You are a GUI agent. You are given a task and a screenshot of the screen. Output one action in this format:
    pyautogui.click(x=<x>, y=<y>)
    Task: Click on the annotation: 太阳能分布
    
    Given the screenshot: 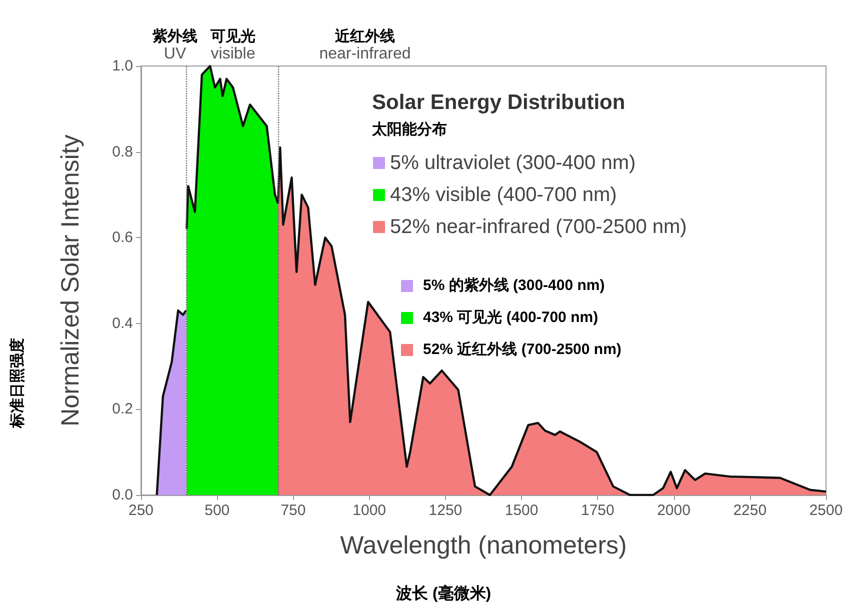 What is the action you would take?
    pyautogui.click(x=409, y=129)
    